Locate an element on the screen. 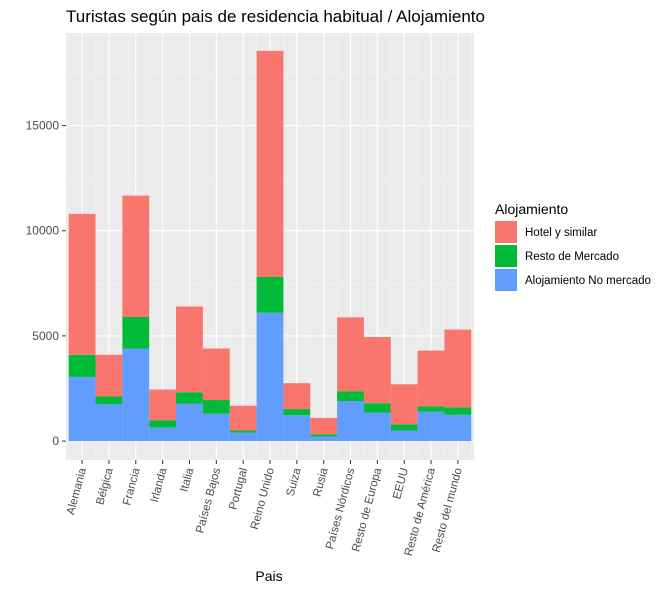 The width and height of the screenshot is (668, 590). x-tick-label: Italia is located at coordinates (187, 479).